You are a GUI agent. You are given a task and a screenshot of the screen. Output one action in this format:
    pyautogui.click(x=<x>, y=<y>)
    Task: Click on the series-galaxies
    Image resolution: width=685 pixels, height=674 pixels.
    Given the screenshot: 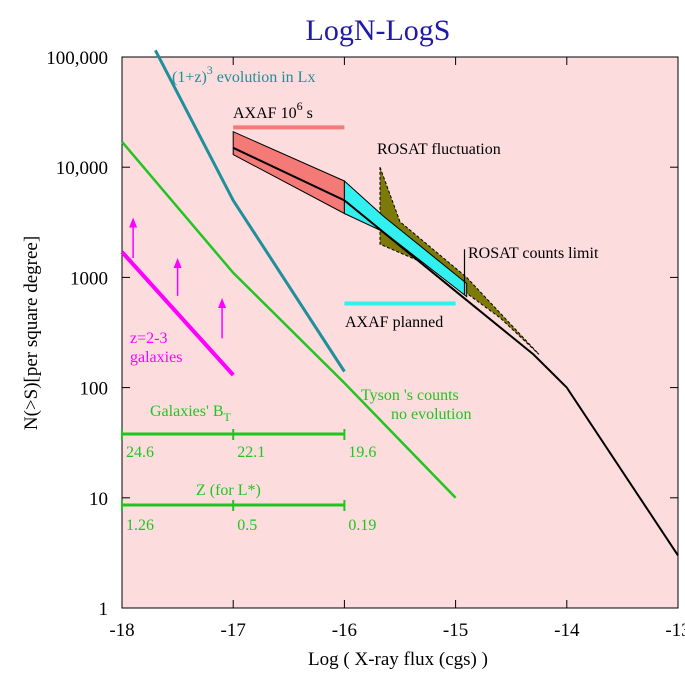 What is the action you would take?
    pyautogui.click(x=177, y=313)
    